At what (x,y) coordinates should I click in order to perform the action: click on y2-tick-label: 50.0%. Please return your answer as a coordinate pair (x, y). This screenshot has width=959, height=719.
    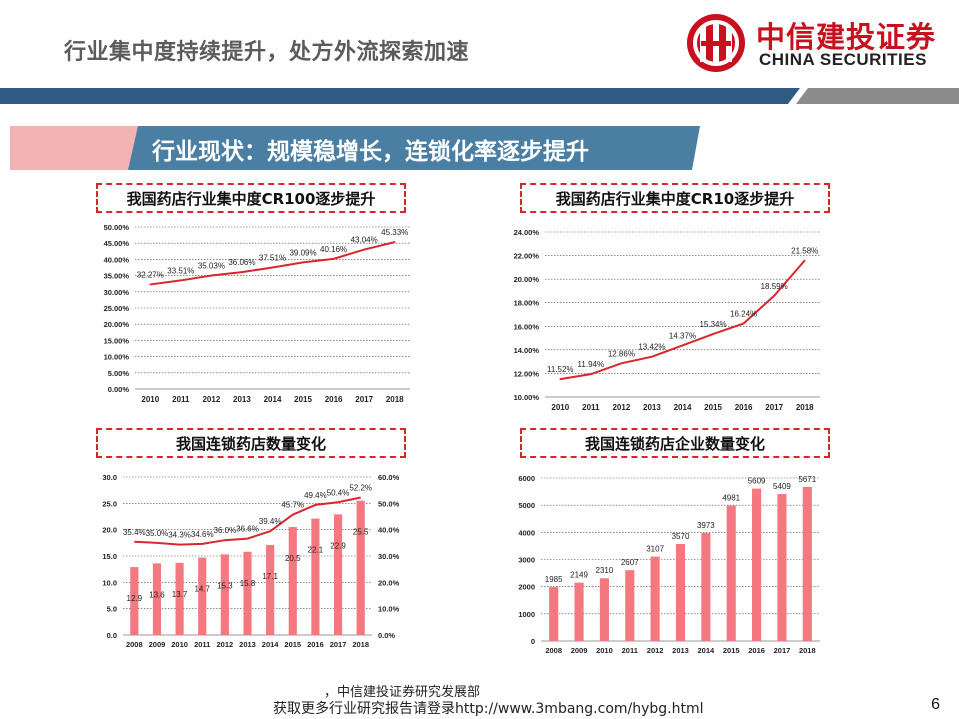
    Looking at the image, I should click on (389, 503).